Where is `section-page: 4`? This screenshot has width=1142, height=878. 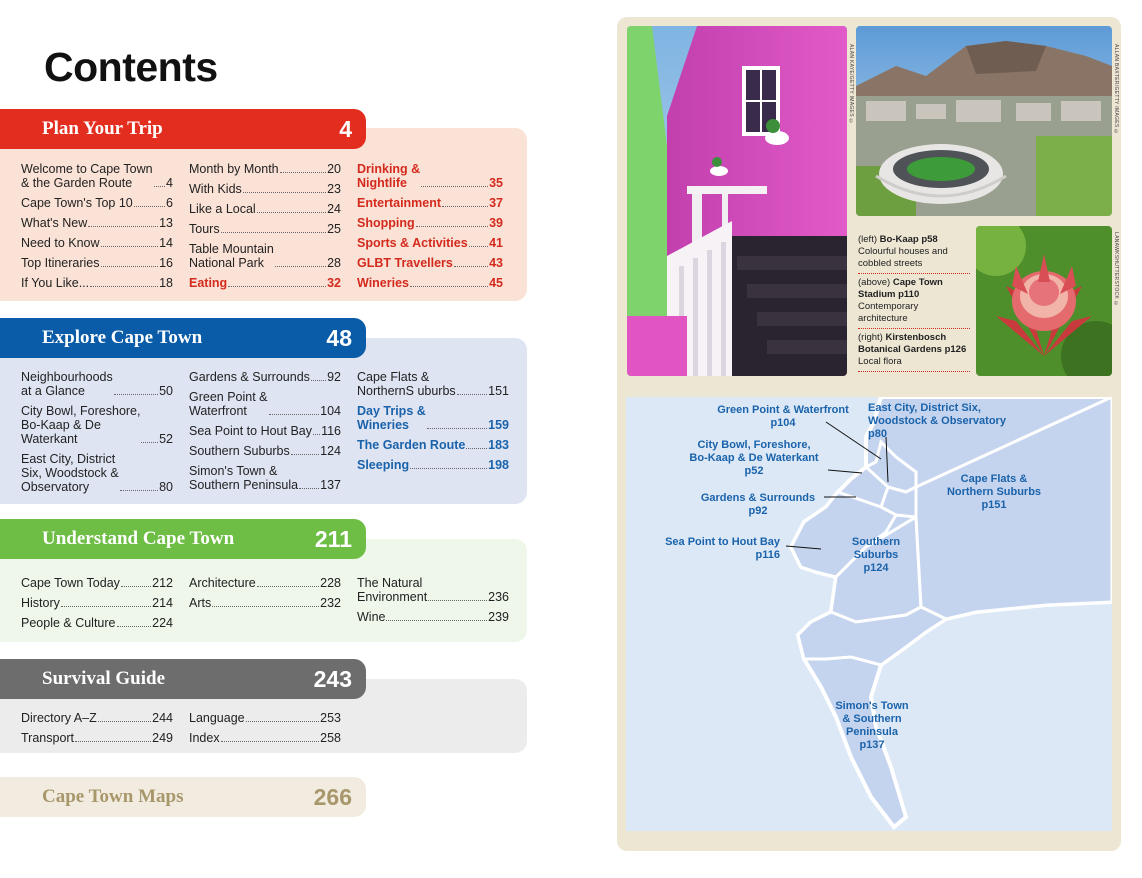 section-page: 4 is located at coordinates (345, 128).